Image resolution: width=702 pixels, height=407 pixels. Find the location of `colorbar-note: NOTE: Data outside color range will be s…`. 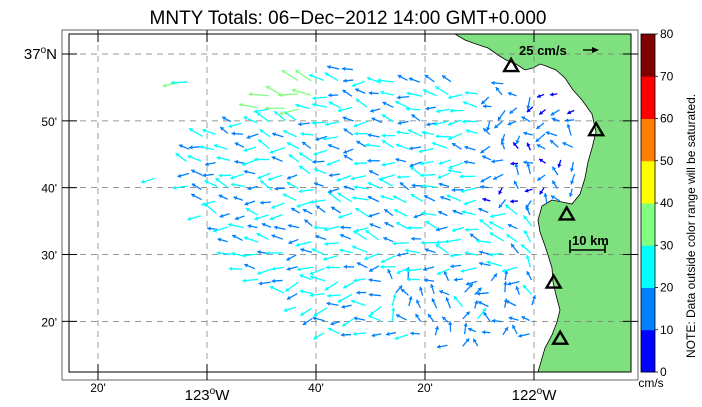

colorbar-note: NOTE: Data outside color range will be s… is located at coordinates (691, 226).